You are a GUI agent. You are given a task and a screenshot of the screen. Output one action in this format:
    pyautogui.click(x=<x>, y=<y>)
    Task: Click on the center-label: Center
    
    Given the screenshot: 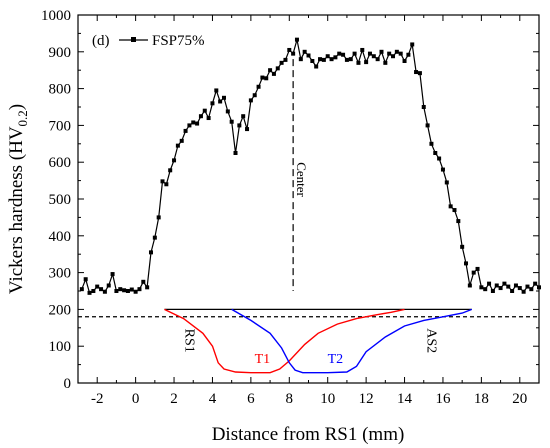 What is the action you would take?
    pyautogui.click(x=301, y=179)
    